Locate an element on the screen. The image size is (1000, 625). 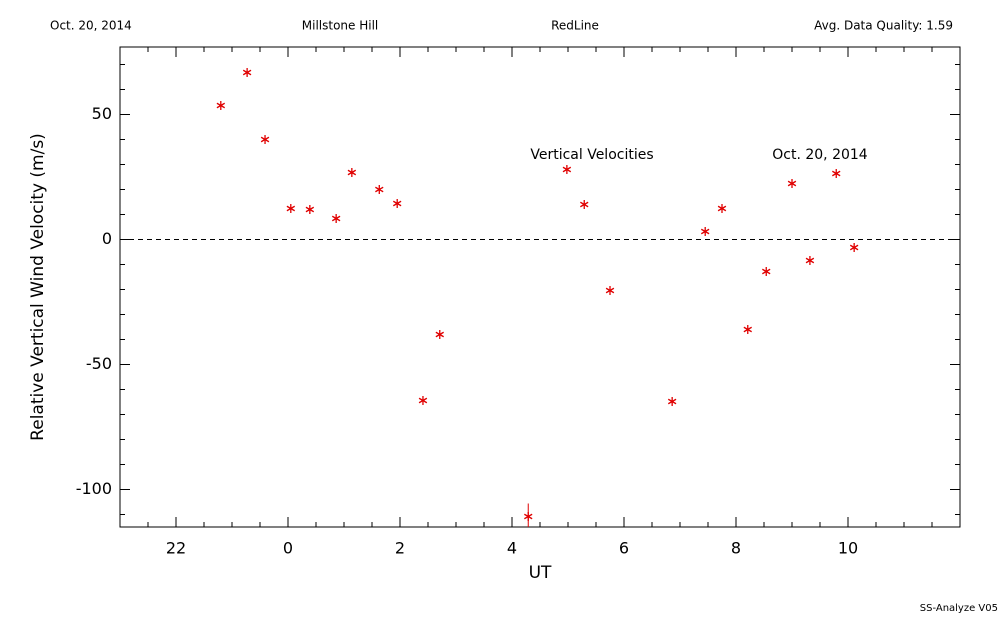
annotation: Oct. 20, 2014 is located at coordinates (820, 155).